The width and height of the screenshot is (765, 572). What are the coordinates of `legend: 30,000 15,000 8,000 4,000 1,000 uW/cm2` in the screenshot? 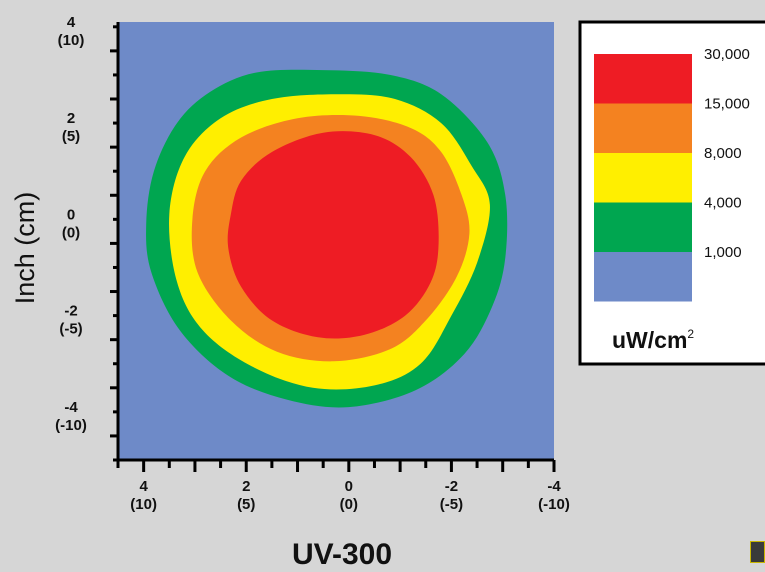 It's located at (671, 193).